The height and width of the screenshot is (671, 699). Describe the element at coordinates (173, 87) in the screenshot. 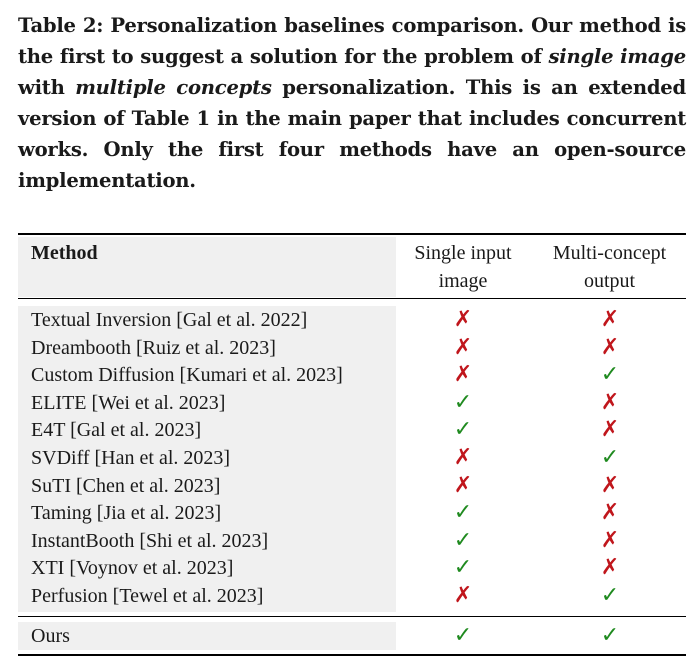

I see `caption-emphasis-multiple-concepts: multiple concepts` at that location.